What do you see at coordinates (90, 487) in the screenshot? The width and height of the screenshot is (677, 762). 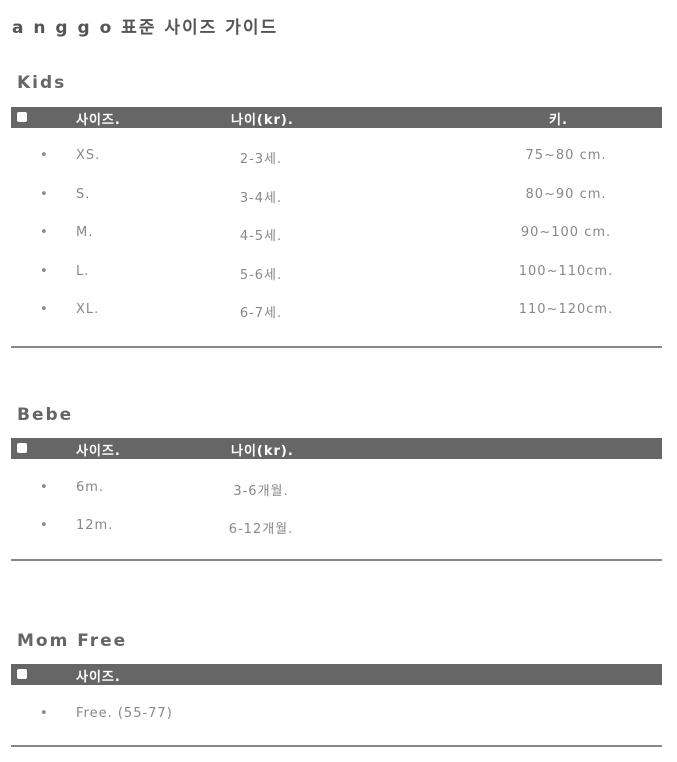 I see `table-cell: 6m.` at bounding box center [90, 487].